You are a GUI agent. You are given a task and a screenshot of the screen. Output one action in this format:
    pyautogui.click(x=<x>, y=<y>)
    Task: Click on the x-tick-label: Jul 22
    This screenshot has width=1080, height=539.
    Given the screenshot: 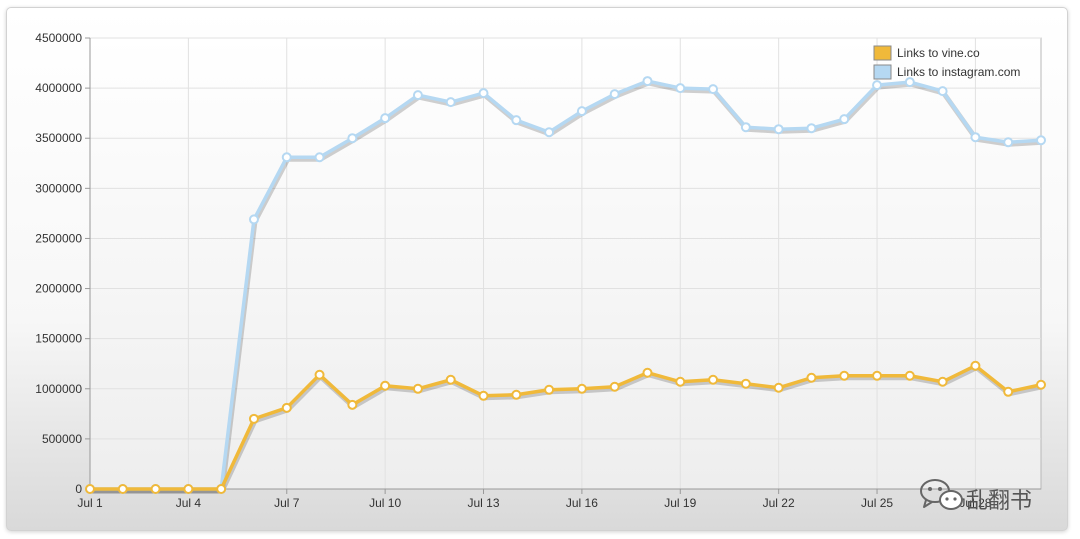 What is the action you would take?
    pyautogui.click(x=779, y=503)
    